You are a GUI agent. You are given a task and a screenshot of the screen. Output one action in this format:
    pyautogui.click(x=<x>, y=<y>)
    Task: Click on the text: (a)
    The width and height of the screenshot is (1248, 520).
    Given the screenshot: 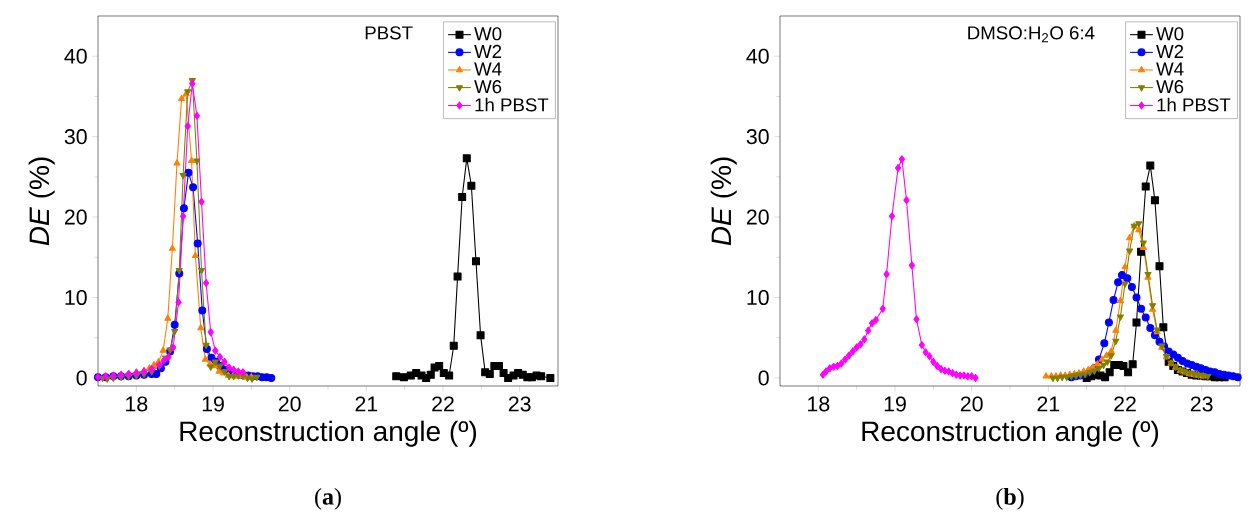 What is the action you would take?
    pyautogui.click(x=328, y=498)
    